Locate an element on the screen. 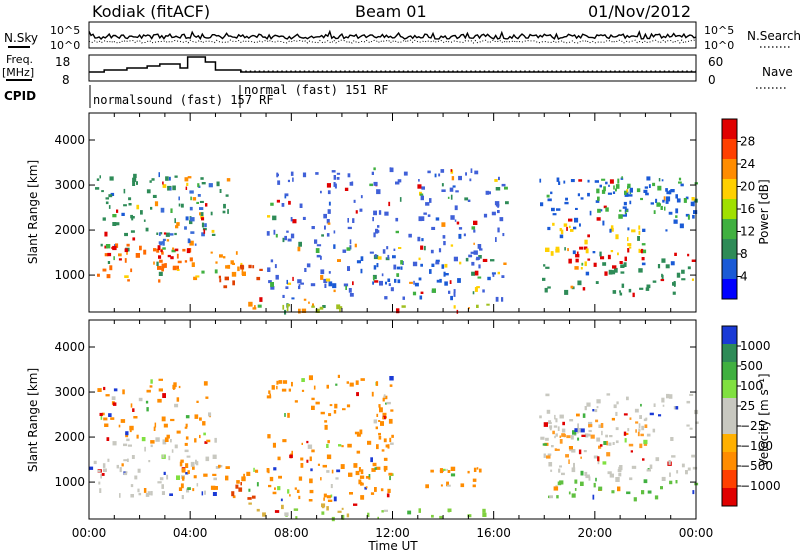  time-axis: 00:00 04:00 08:00 12:00 16:00 20:00 00:00 is located at coordinates (393, 533).